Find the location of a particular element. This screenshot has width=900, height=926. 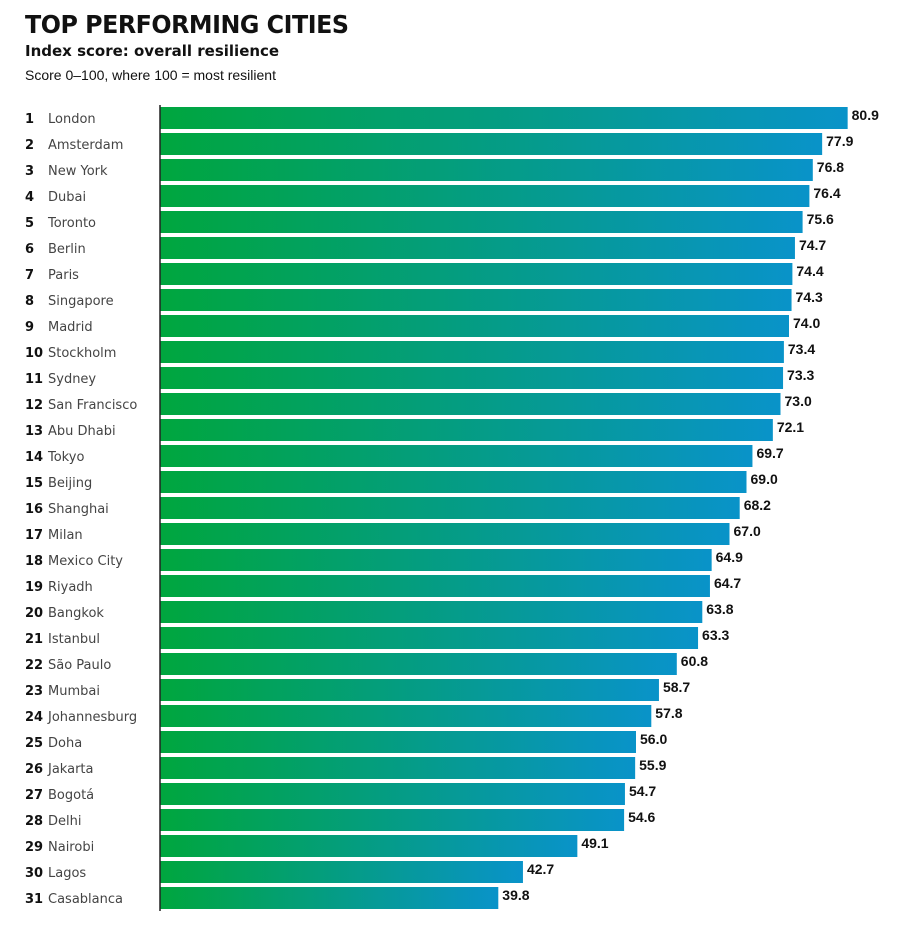

data-label: 69.7 is located at coordinates (769, 453).